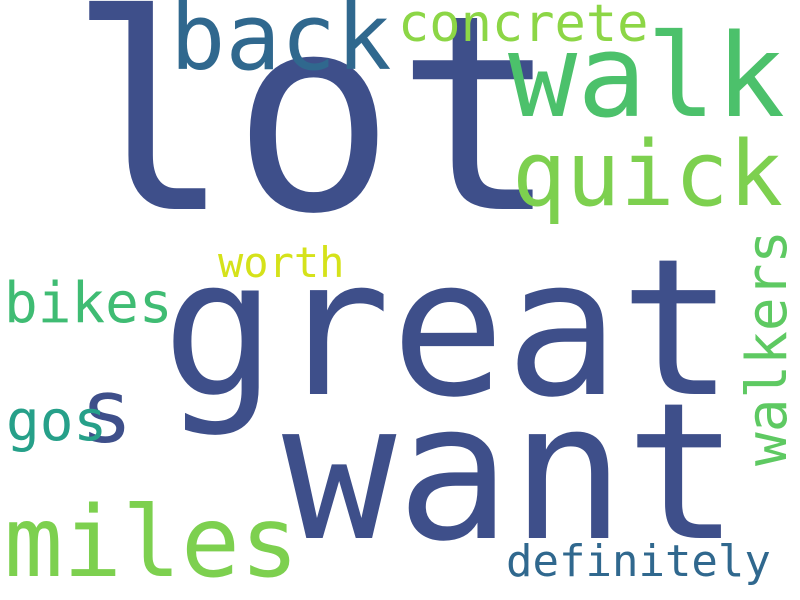 The height and width of the screenshot is (600, 800). Describe the element at coordinates (106, 411) in the screenshot. I see `word-s: s` at that location.